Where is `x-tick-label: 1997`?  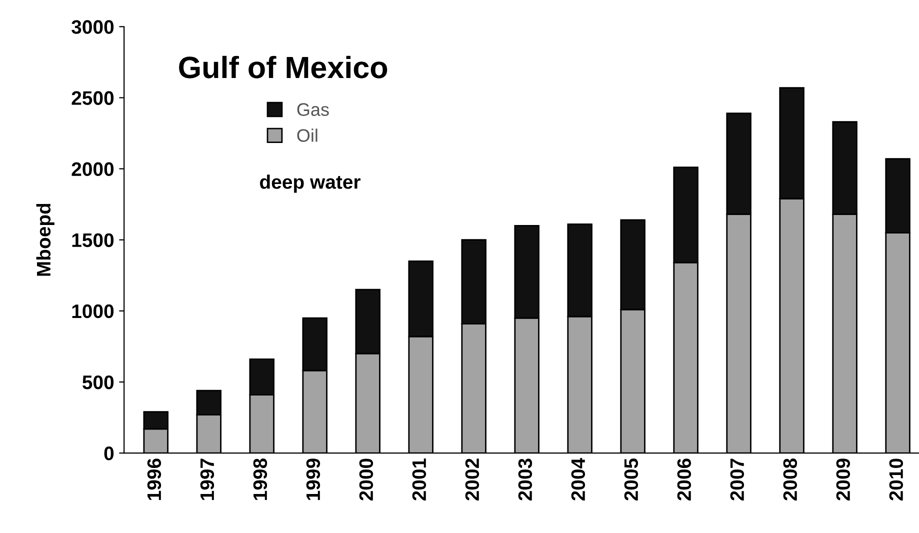
x-tick-label: 1997 is located at coordinates (207, 479).